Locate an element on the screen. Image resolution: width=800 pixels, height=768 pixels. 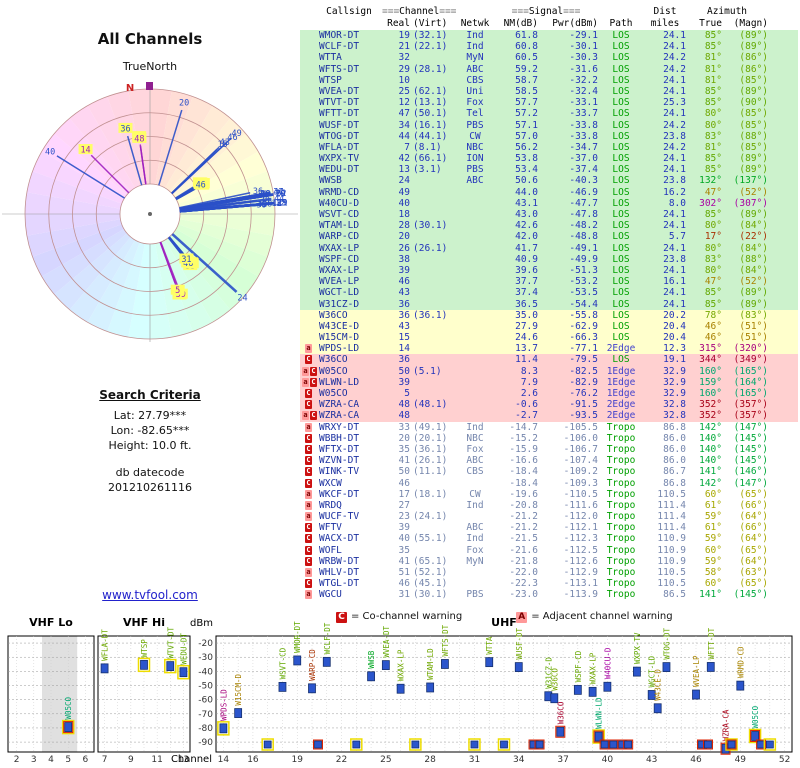
channel-label: 39 is located at coordinates (263, 195).